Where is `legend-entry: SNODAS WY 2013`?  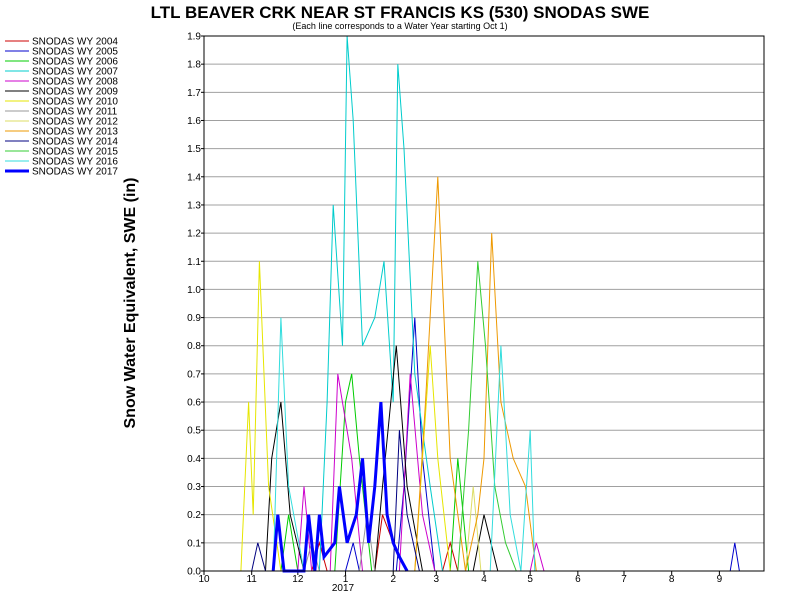 legend-entry: SNODAS WY 2013 is located at coordinates (75, 132).